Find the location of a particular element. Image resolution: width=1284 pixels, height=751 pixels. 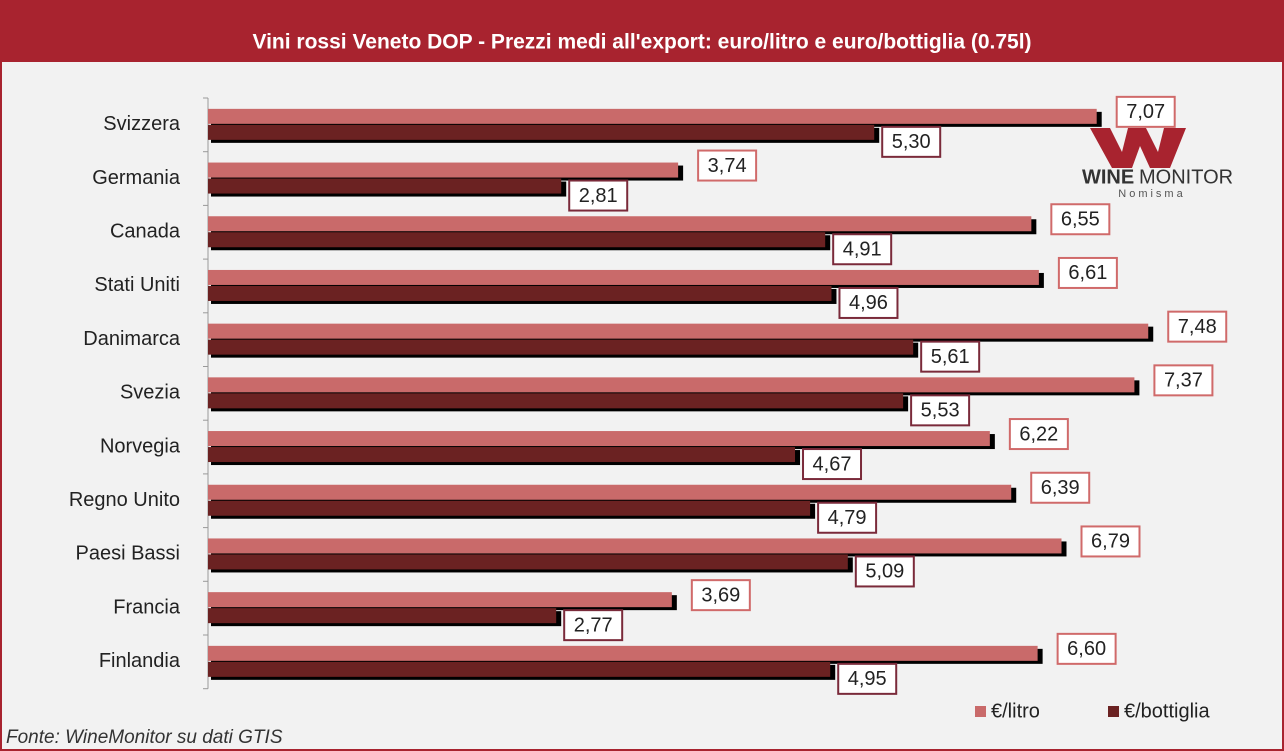

value-label: 6,61 is located at coordinates (1087, 273).